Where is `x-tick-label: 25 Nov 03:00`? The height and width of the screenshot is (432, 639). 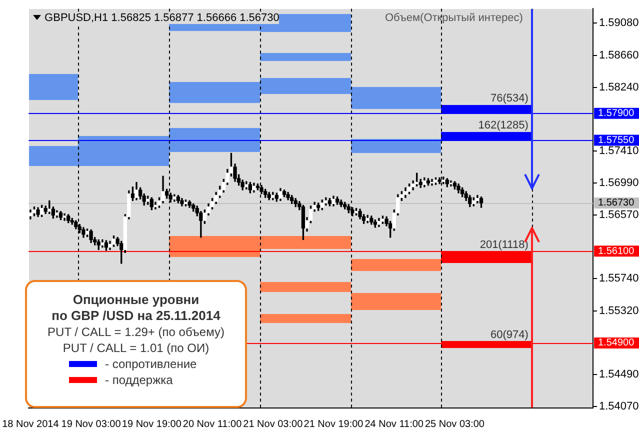
x-tick-label: 25 Nov 03:00 is located at coordinates (454, 424).